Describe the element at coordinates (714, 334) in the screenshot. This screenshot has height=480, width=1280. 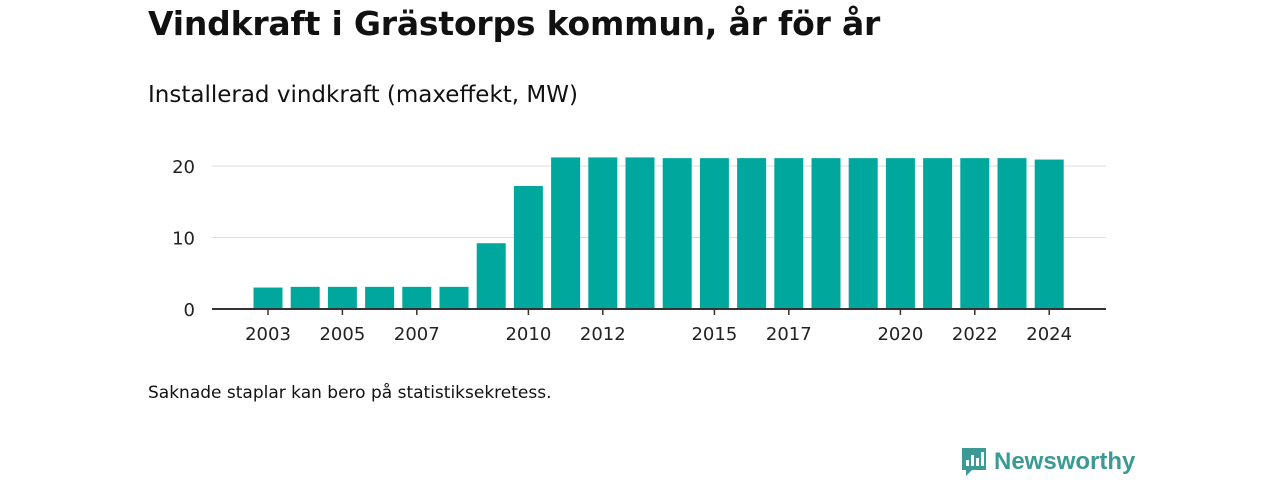
I see `x-tick-label-2015: 2015` at that location.